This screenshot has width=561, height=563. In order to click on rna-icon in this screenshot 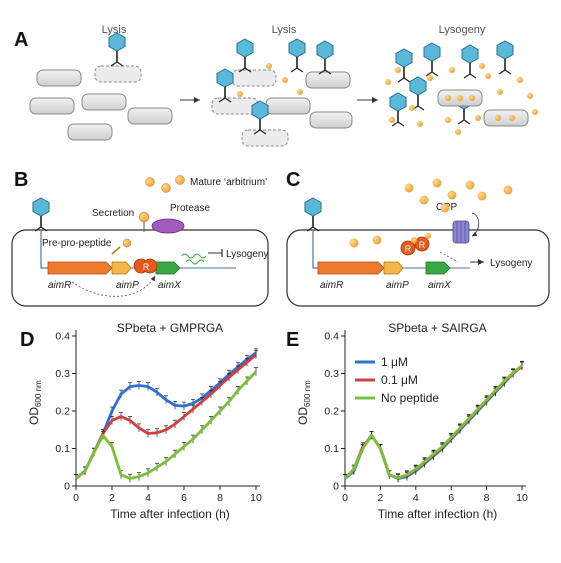, I will do `click(194, 256)`.